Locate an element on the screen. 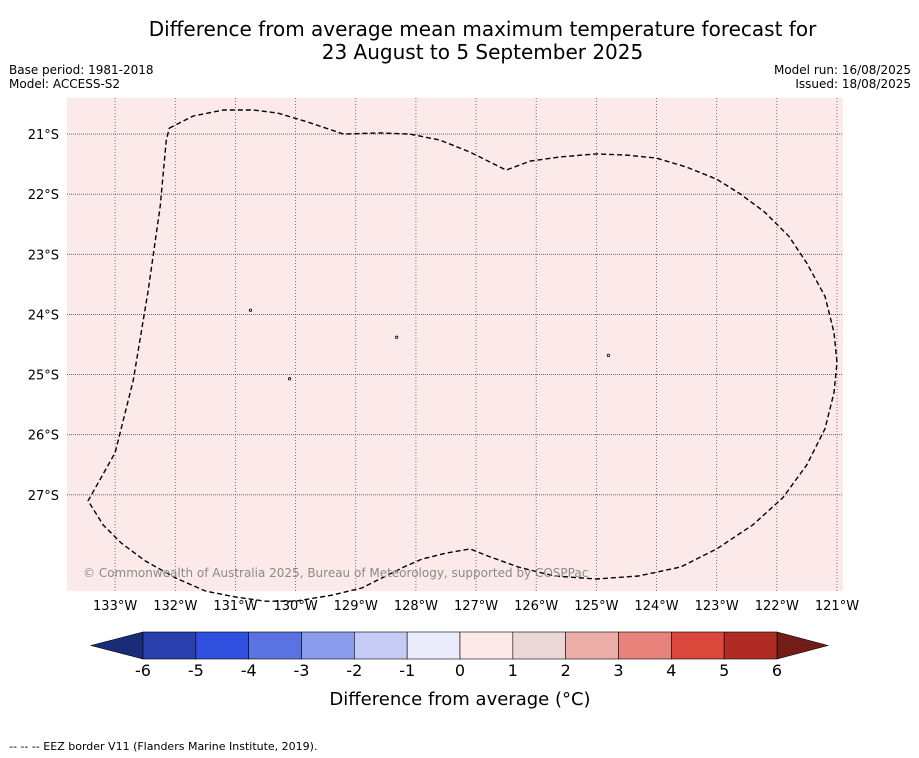  colorbar-tick-label: 6 is located at coordinates (777, 670).